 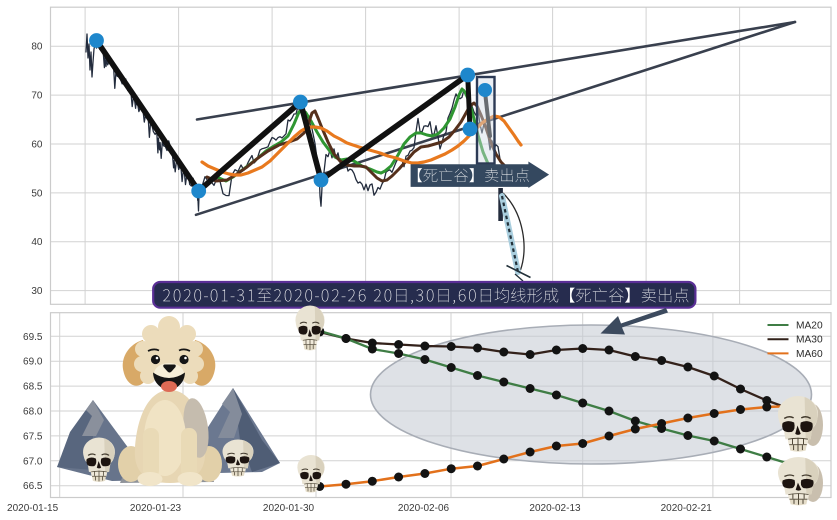 I want to click on svg-text: 69.0, so click(x=33, y=362).